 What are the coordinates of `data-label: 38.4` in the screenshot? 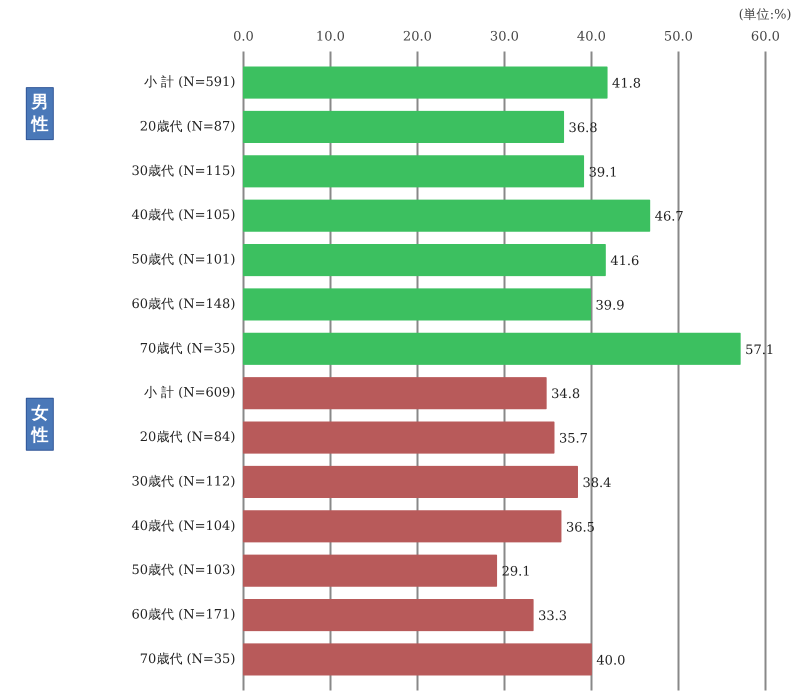 It's located at (597, 483).